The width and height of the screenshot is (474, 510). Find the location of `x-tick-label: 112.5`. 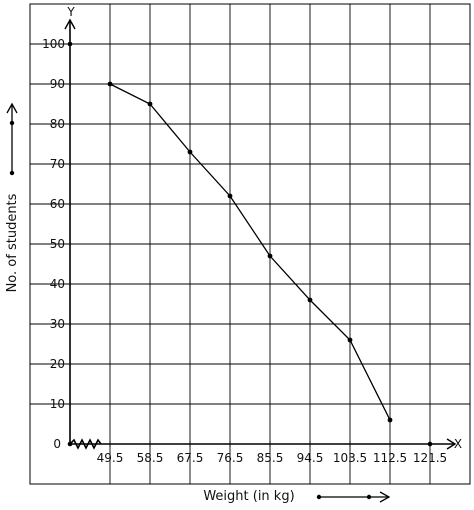

x-tick-label: 112.5 is located at coordinates (390, 458).